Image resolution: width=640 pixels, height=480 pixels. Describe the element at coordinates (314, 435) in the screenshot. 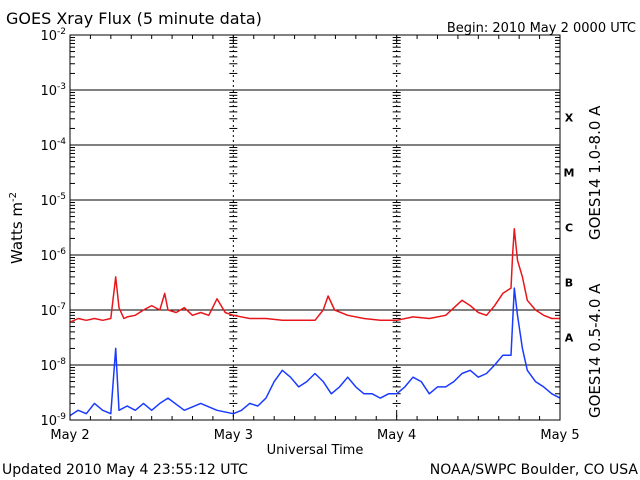

I see `x-tick-labels: May 2 May 3 May 4 May 5` at that location.